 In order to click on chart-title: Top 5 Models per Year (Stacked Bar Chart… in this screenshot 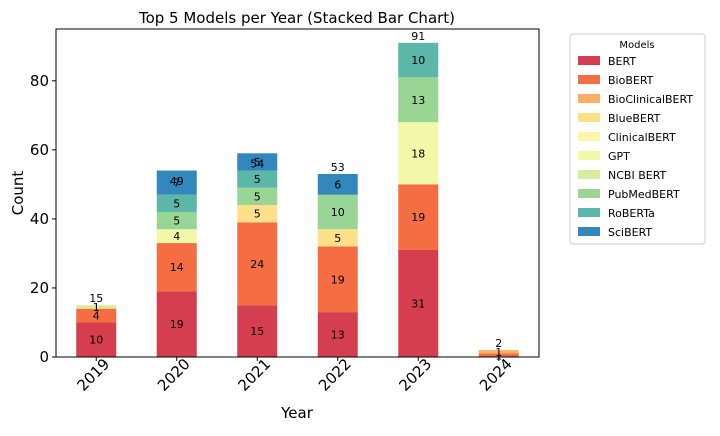, I will do `click(296, 18)`.